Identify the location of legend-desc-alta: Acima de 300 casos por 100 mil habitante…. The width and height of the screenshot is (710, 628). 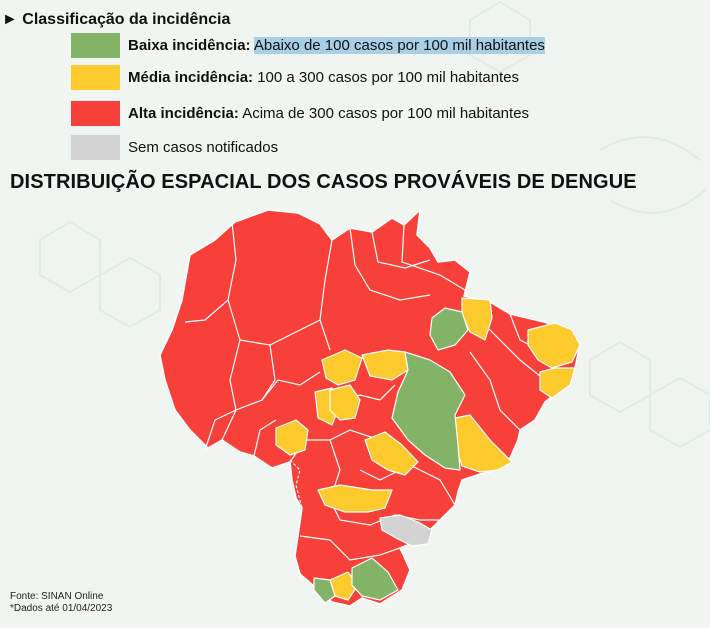
(386, 113).